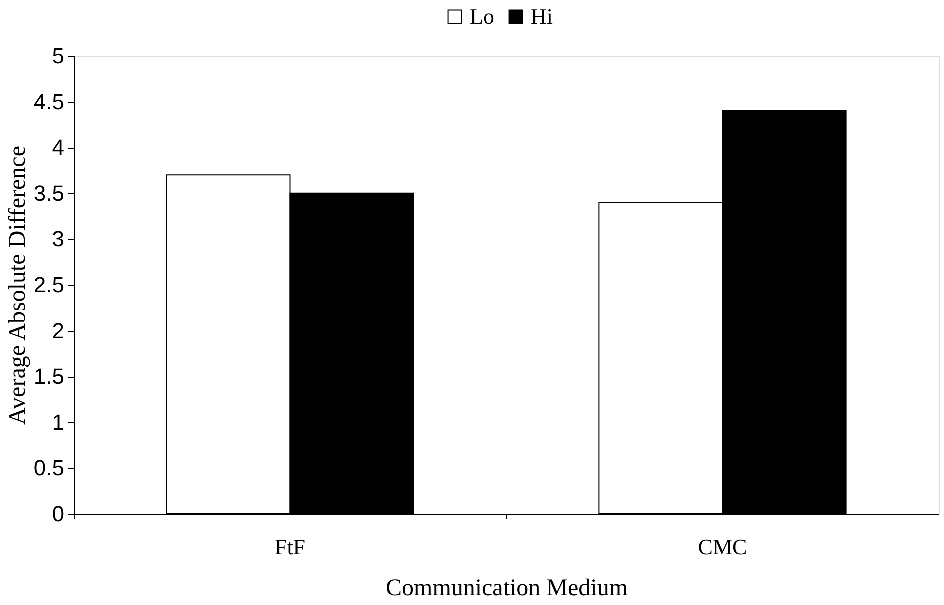 The width and height of the screenshot is (944, 605). I want to click on y-tick-label: 3.5, so click(49, 193).